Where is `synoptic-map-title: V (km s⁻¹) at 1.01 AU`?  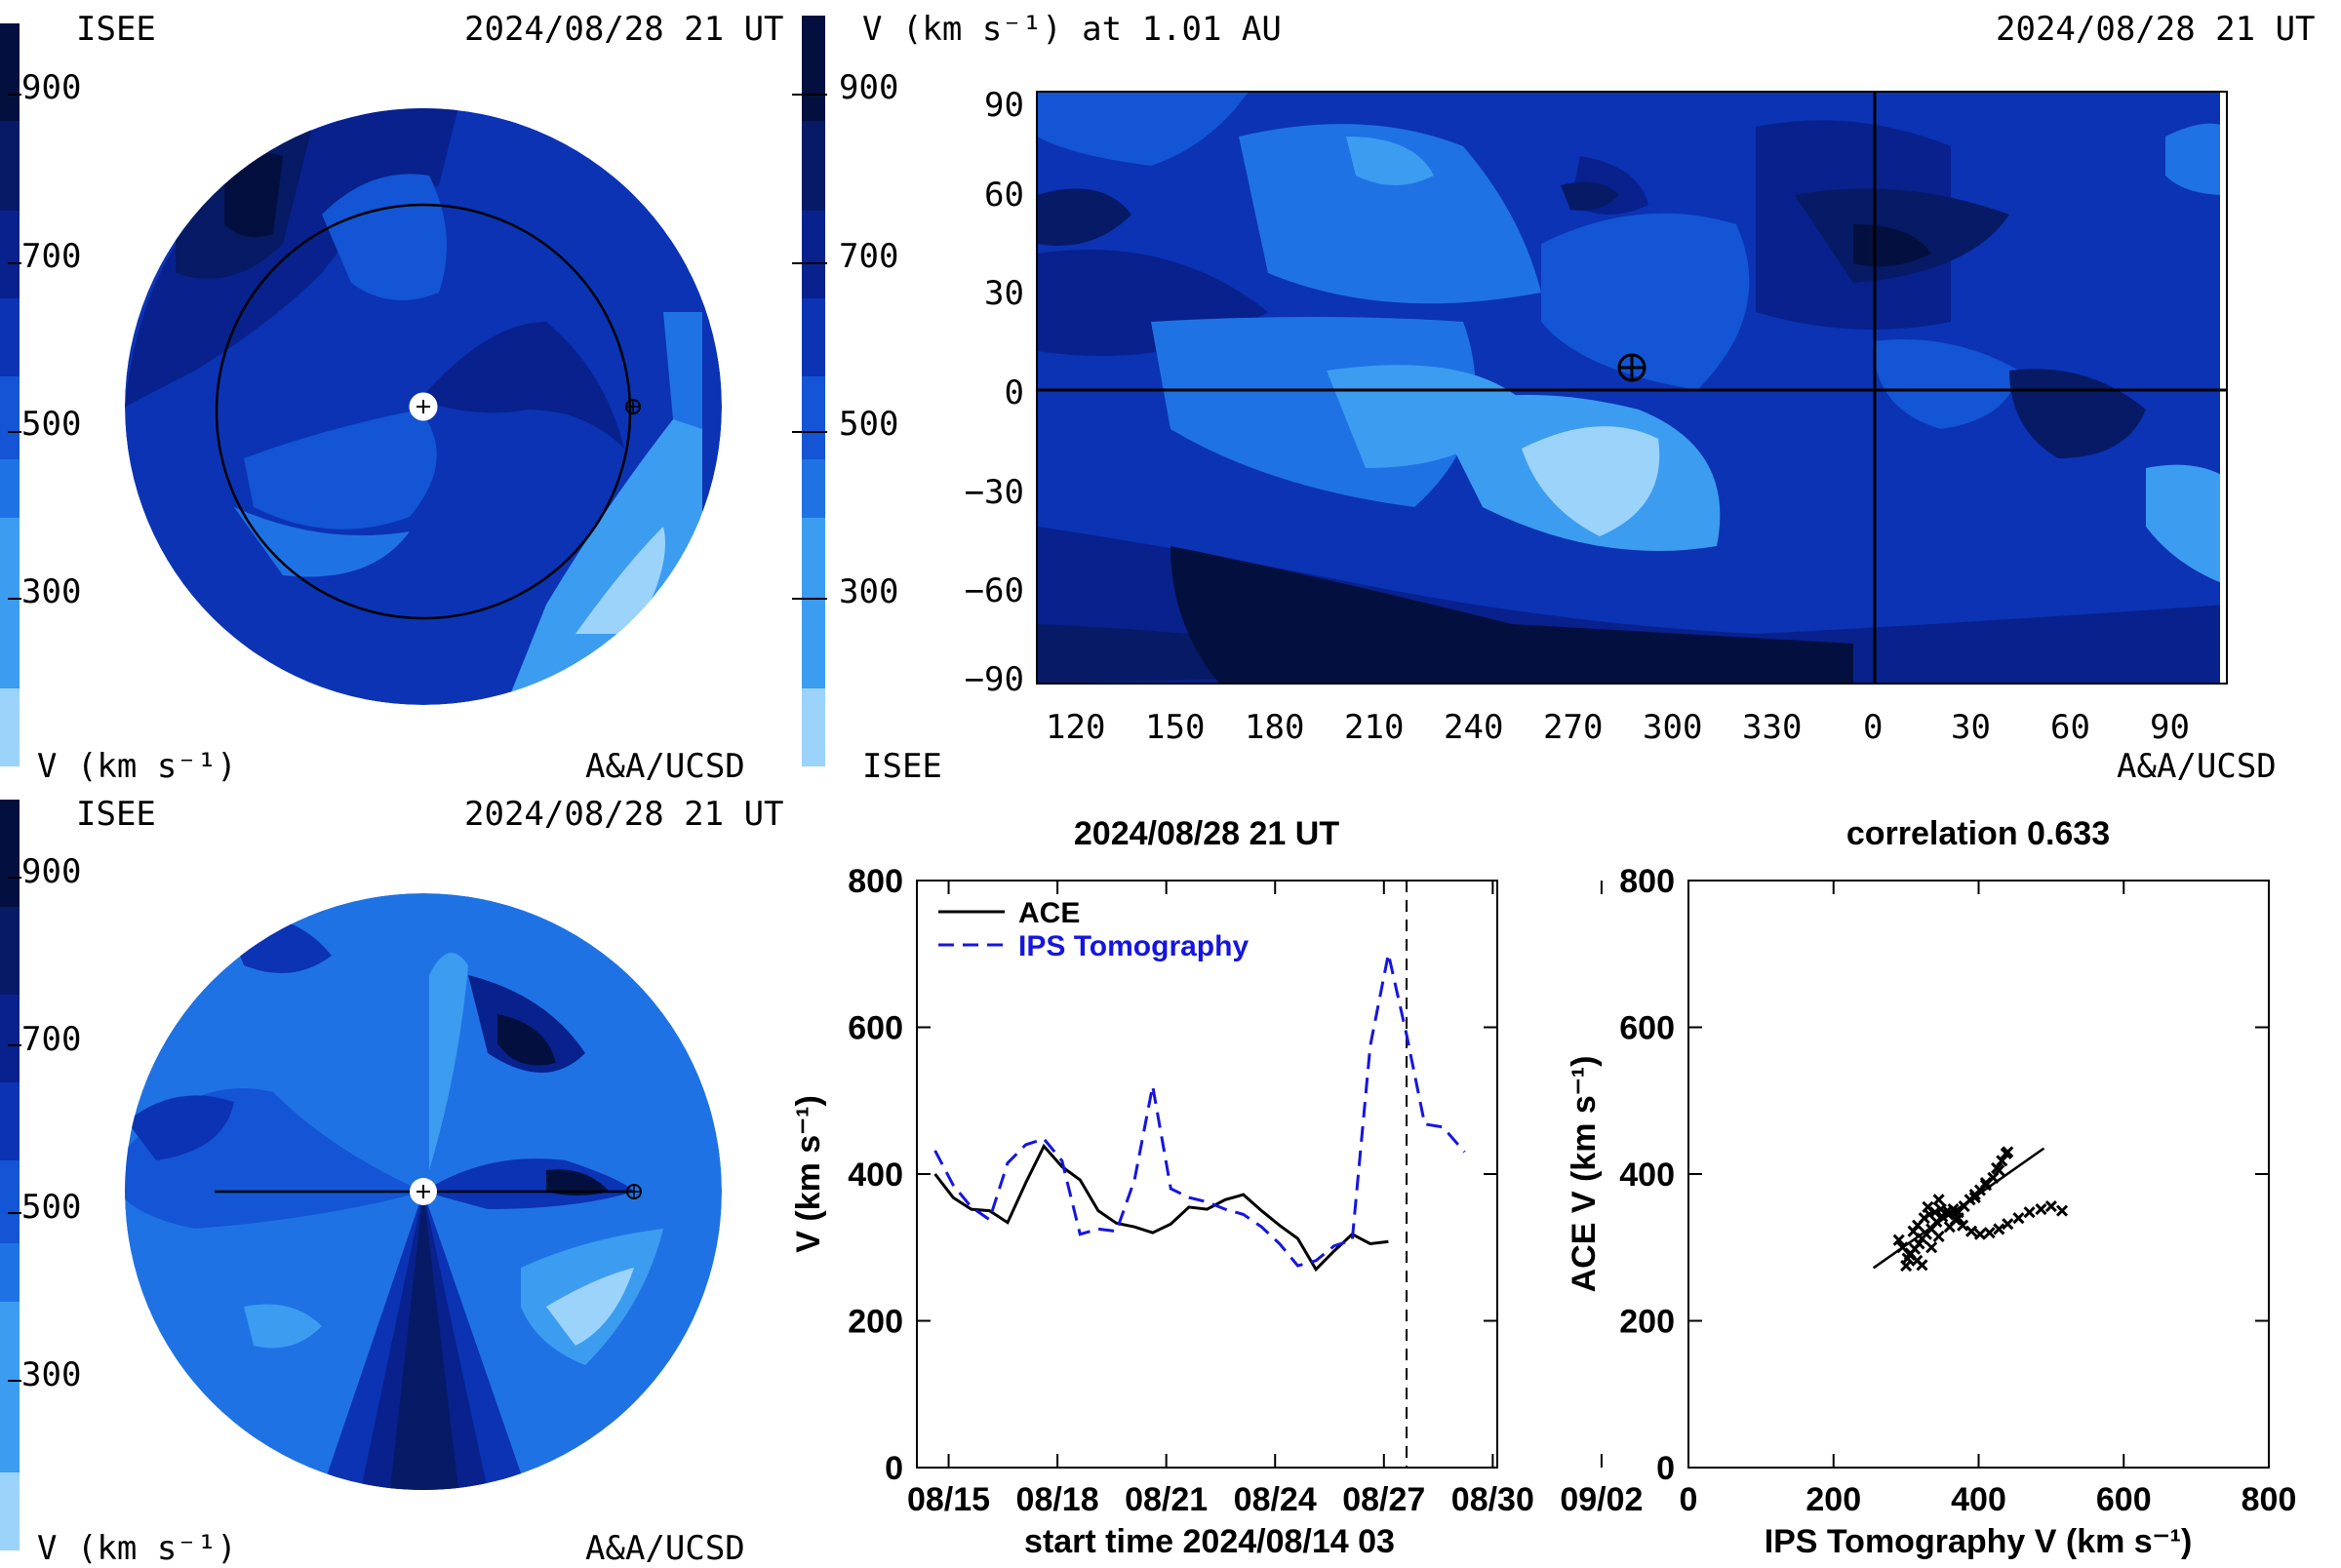 synoptic-map-title: V (km s⁻¹) at 1.01 AU is located at coordinates (1072, 29).